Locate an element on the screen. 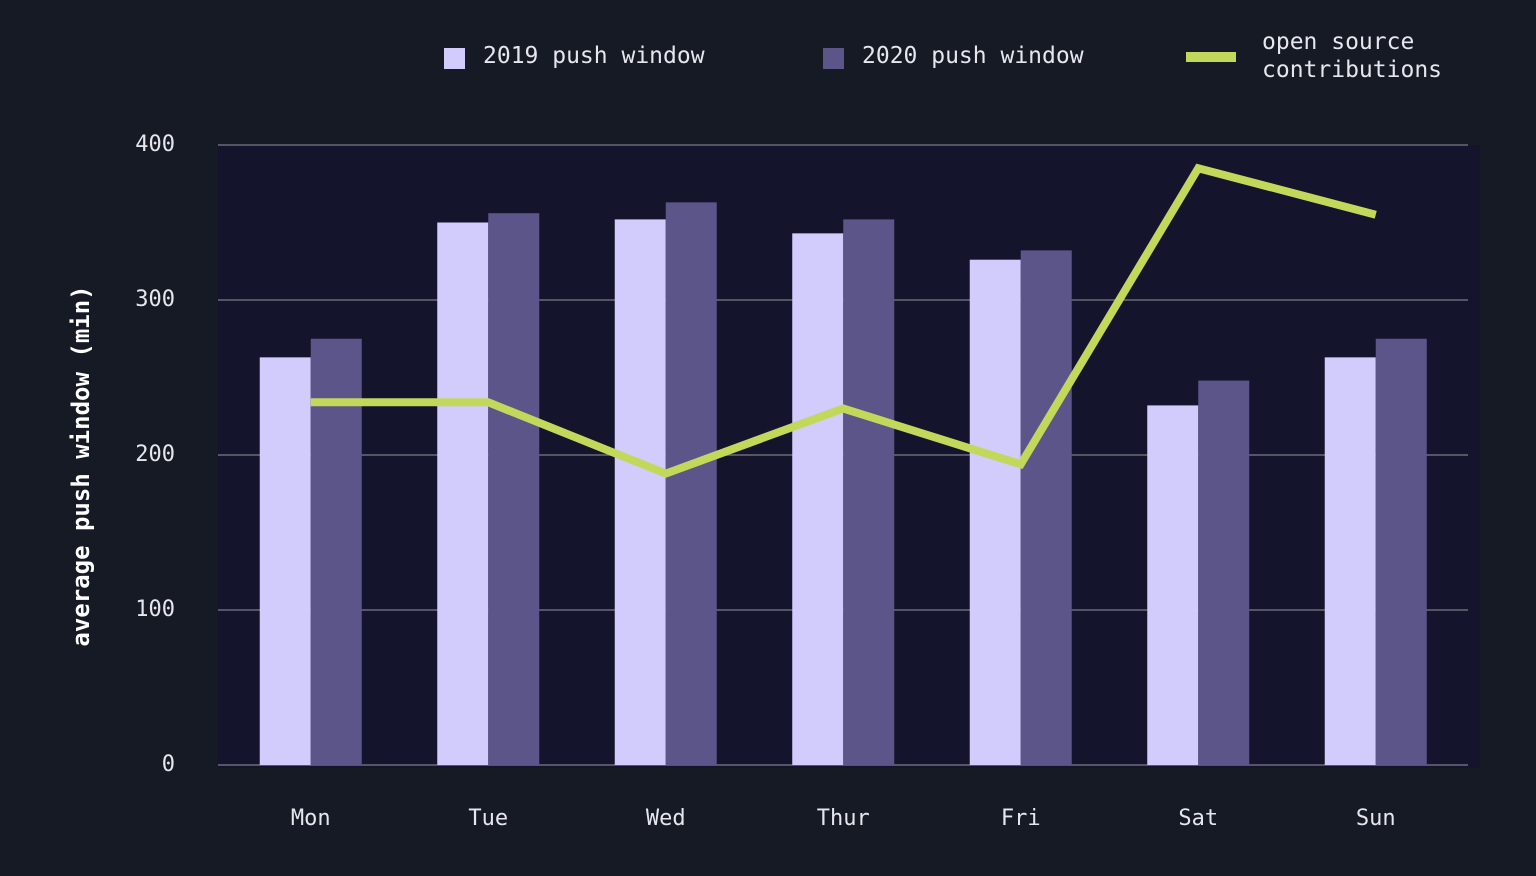  legend-item: 2019 push window is located at coordinates (594, 56).